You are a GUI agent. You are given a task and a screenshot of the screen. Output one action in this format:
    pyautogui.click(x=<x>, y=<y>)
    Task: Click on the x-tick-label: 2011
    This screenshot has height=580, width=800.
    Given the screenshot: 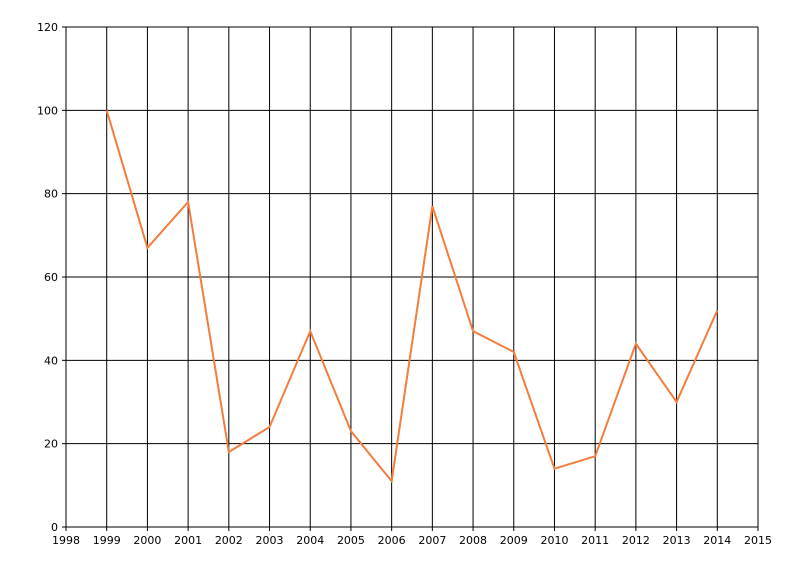 What is the action you would take?
    pyautogui.click(x=595, y=540)
    